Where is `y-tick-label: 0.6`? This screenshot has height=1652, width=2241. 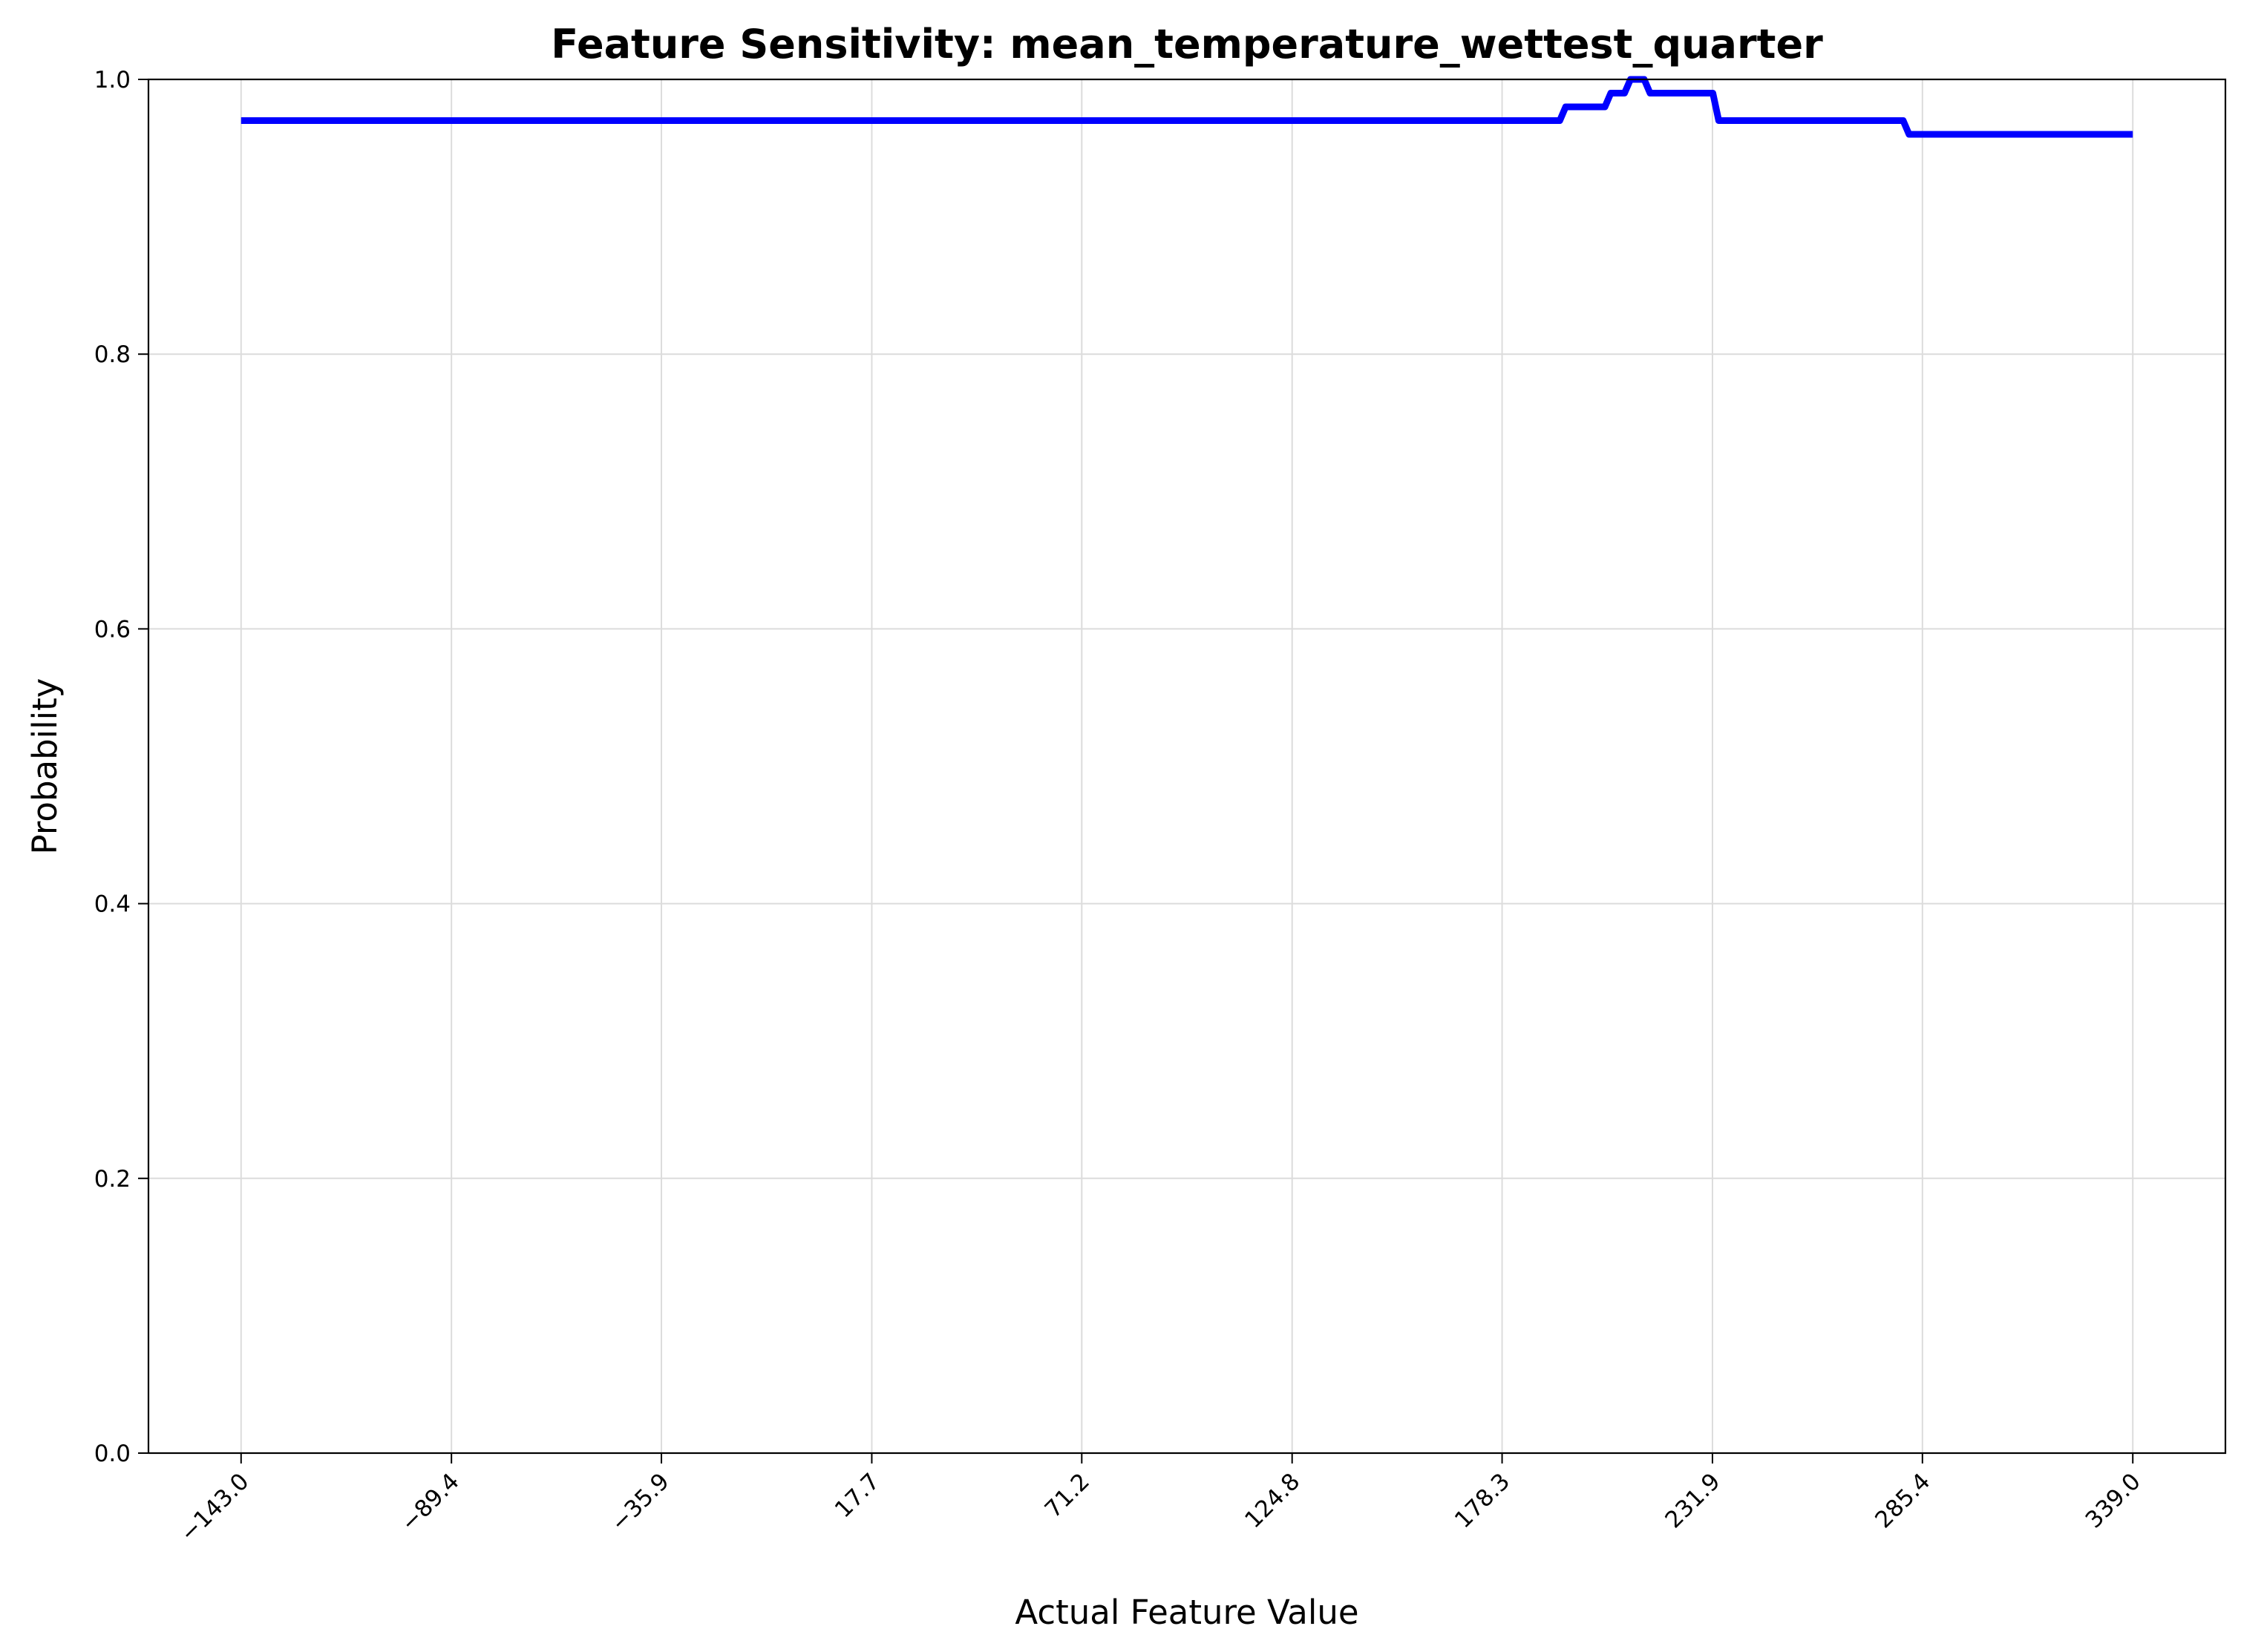 y-tick-label: 0.6 is located at coordinates (112, 629).